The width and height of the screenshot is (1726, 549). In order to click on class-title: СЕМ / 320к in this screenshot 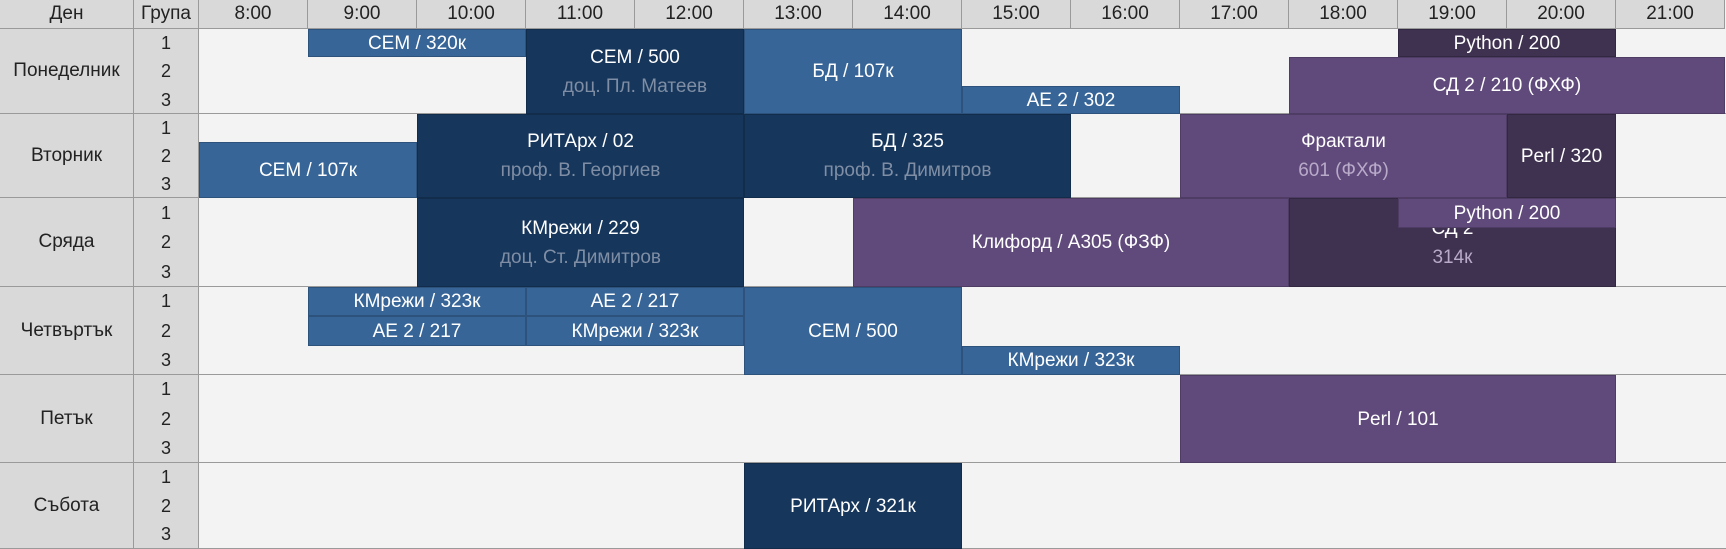, I will do `click(417, 43)`.